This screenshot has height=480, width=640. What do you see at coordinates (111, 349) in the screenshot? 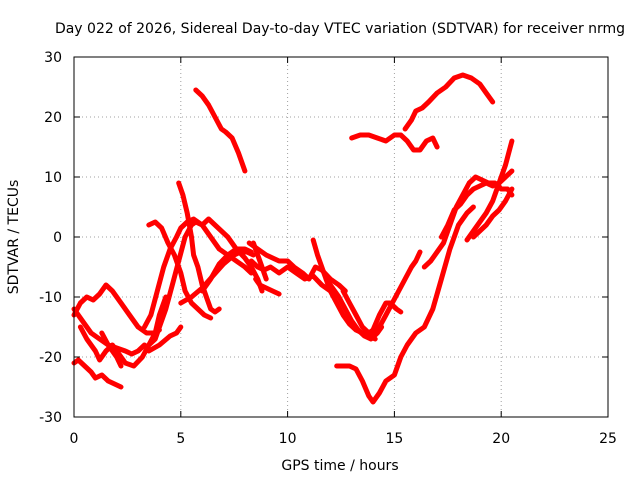
I see `series-5-line` at bounding box center [111, 349].